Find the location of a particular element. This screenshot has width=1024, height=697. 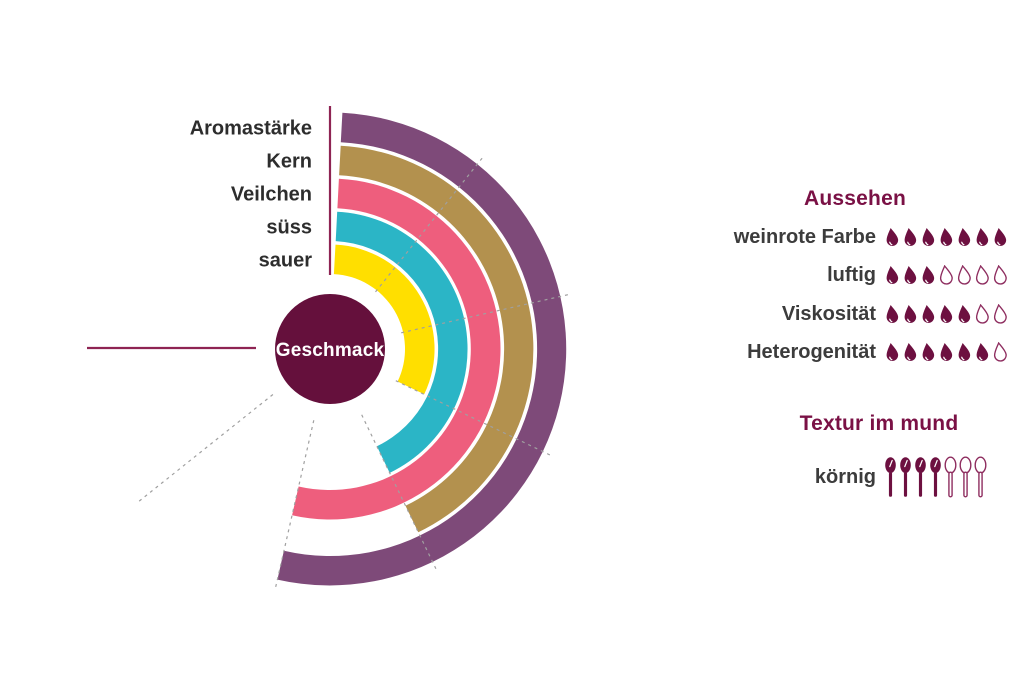

rating-row-weinrote-farbe: weinrote Farbe is located at coordinates (857, 237).